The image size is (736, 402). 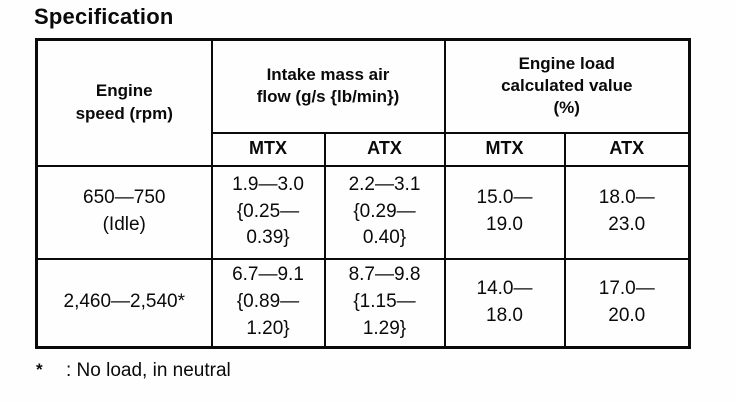 I want to click on cell-intake-mtx: 1.9—3.0 {0.25— 0.39}, so click(x=268, y=212).